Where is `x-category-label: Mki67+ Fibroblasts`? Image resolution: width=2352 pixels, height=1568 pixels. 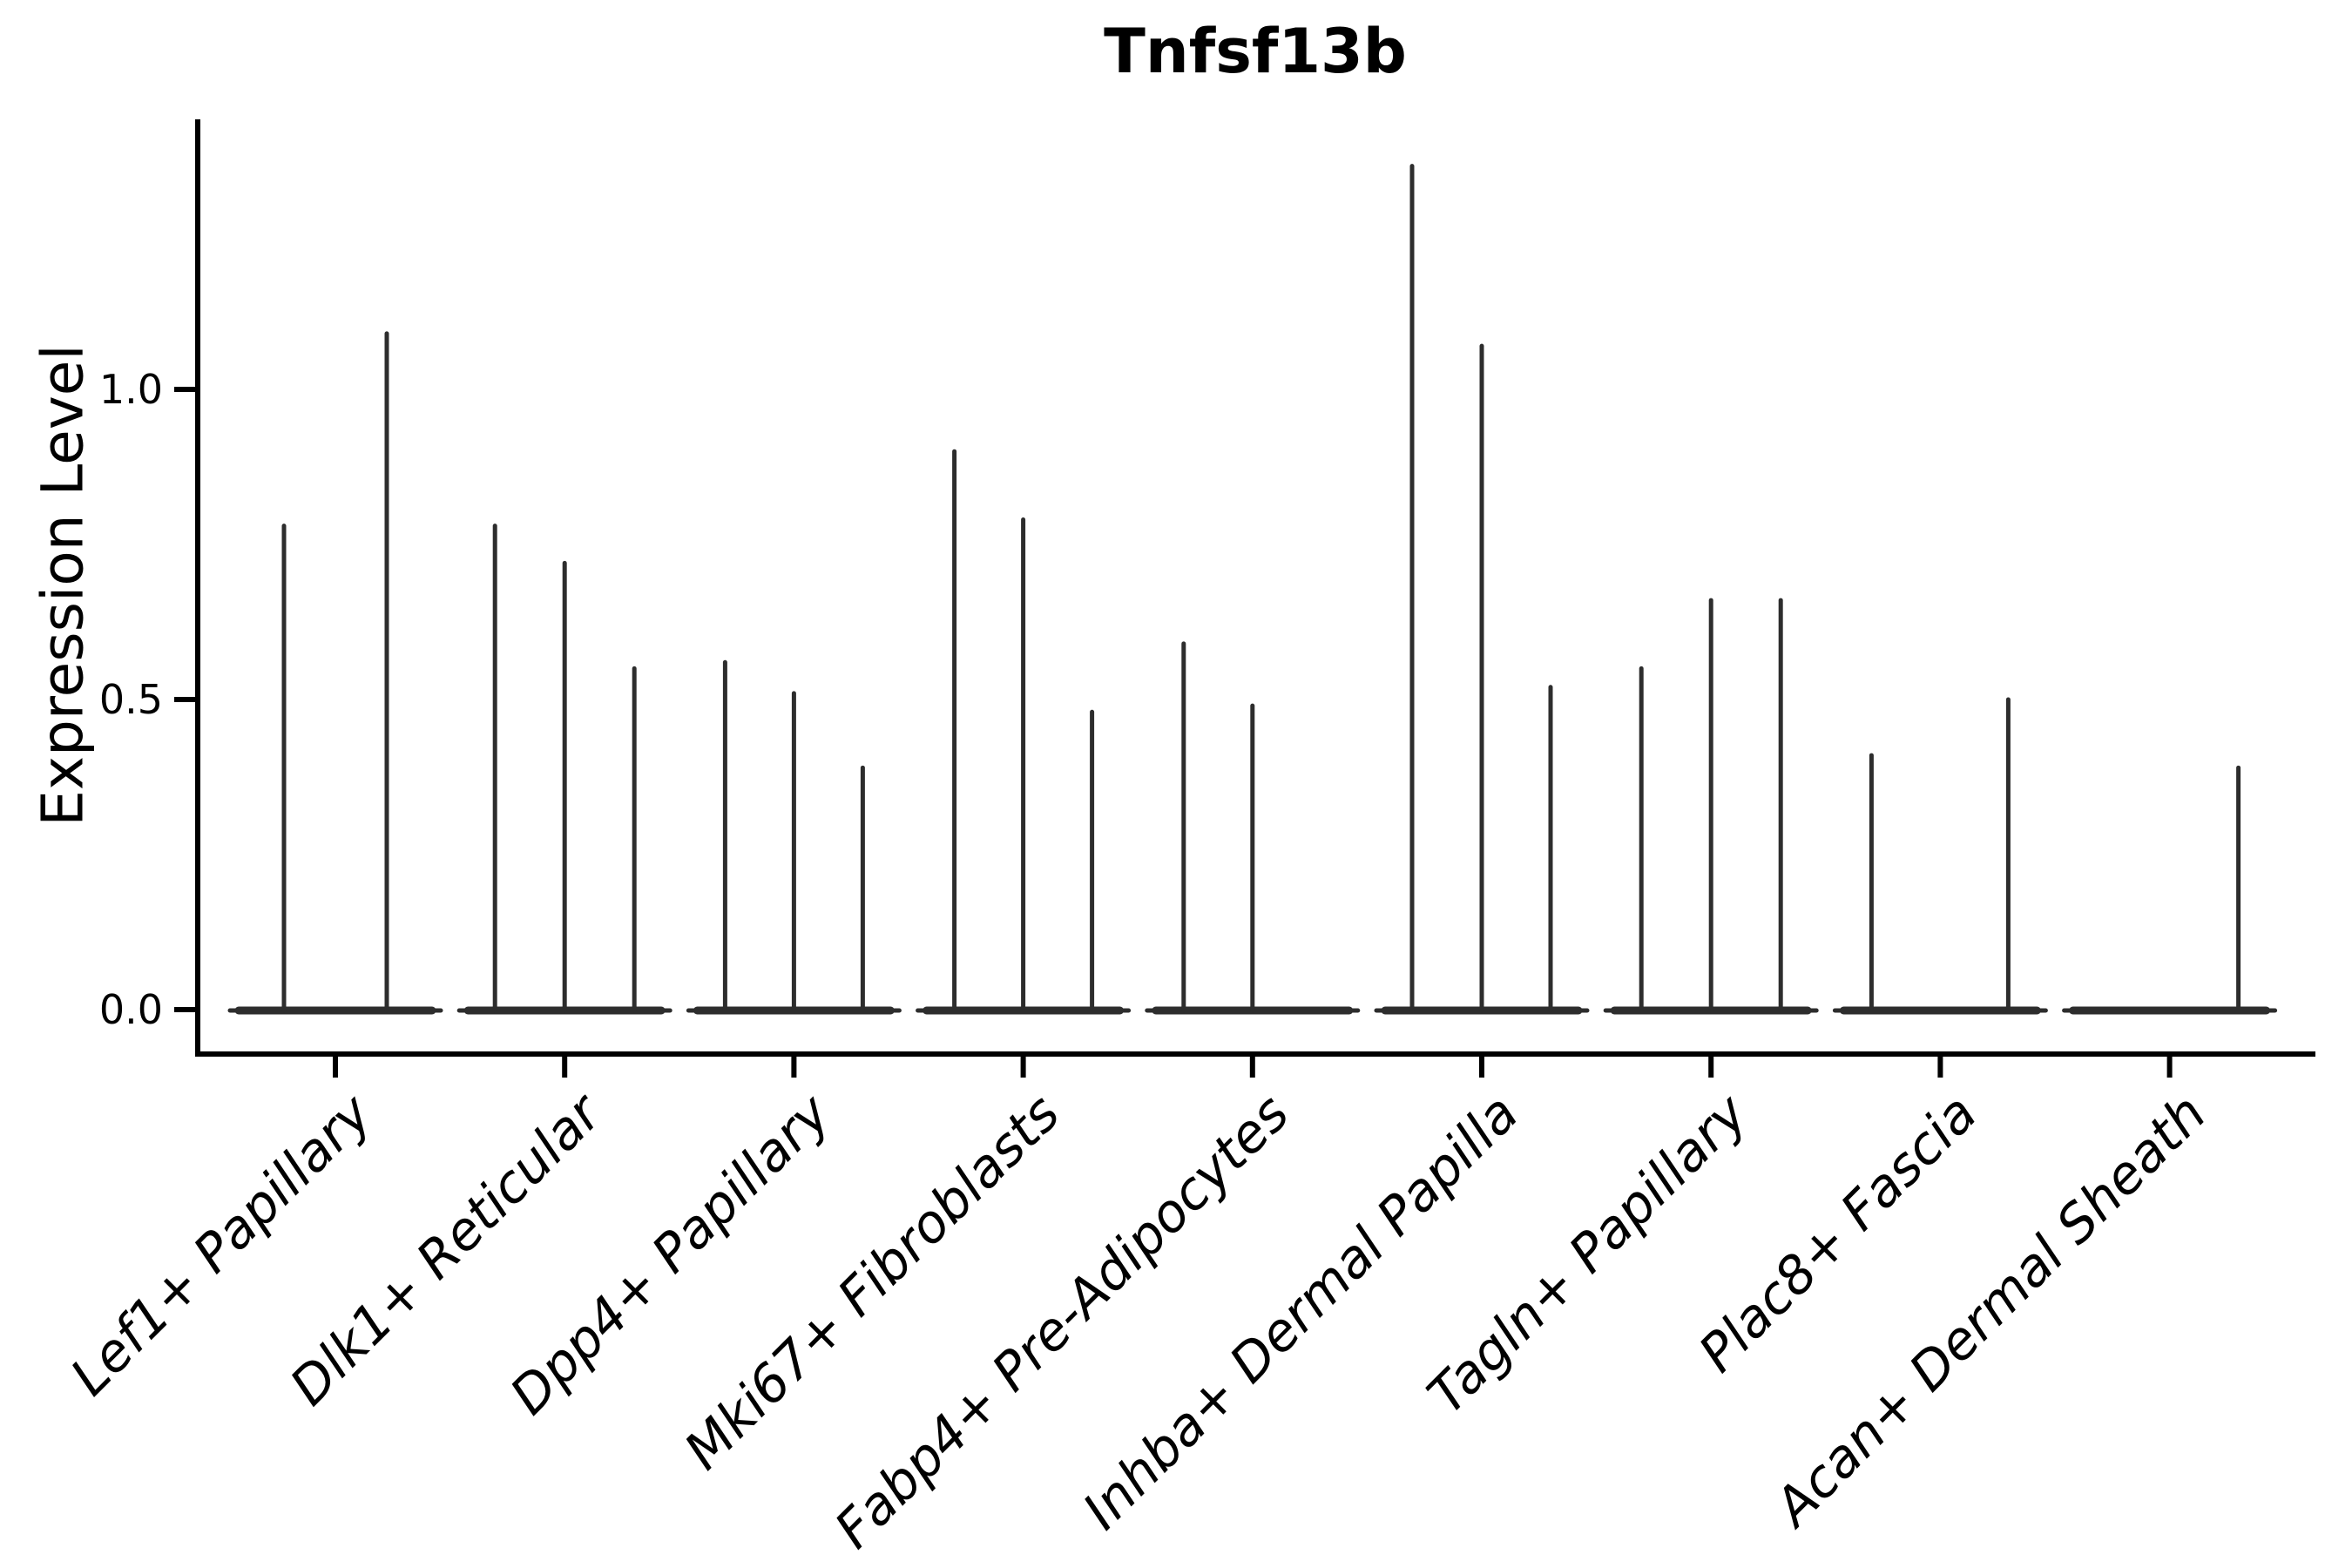 x-category-label: Mki67+ Fibroblasts is located at coordinates (872, 1282).